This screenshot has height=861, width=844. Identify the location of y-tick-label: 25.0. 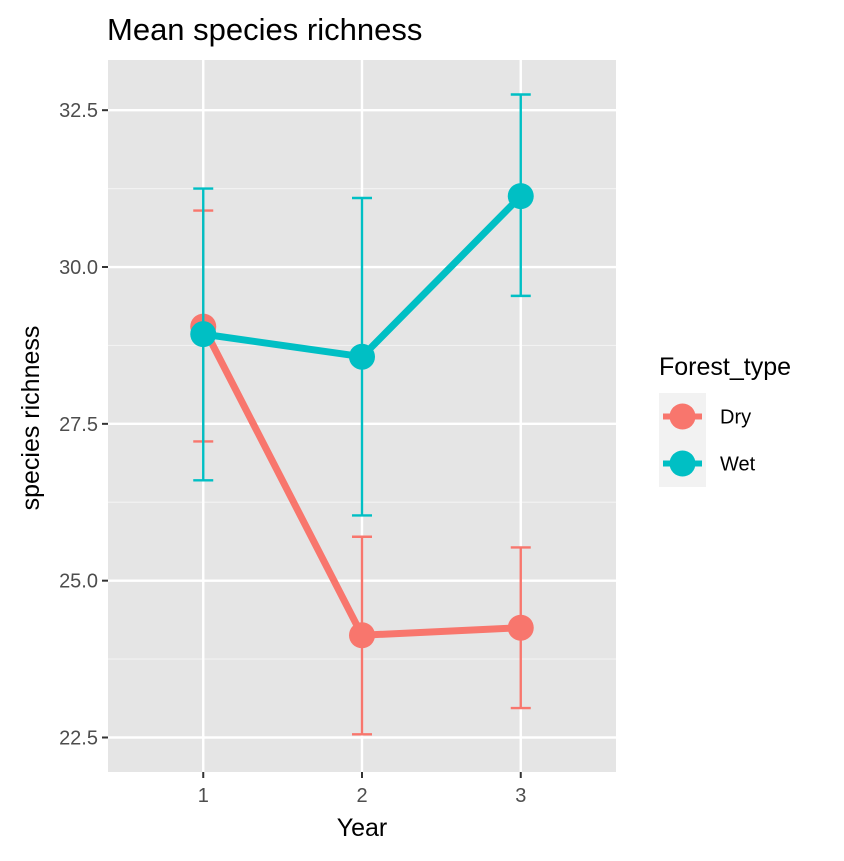
(78, 582).